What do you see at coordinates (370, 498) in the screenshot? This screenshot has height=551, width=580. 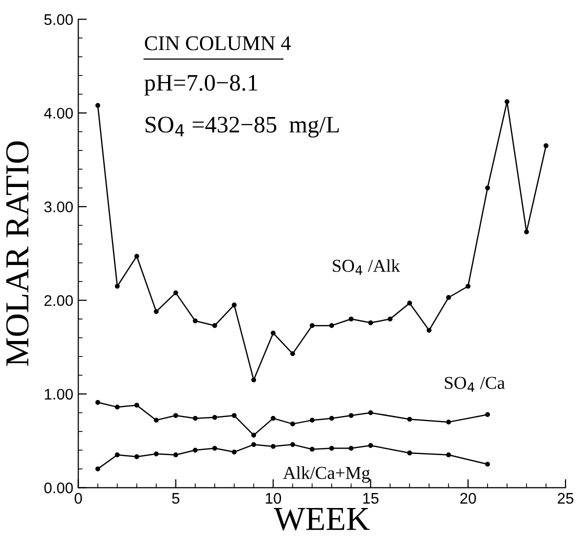 I see `x-tick-label: 15` at bounding box center [370, 498].